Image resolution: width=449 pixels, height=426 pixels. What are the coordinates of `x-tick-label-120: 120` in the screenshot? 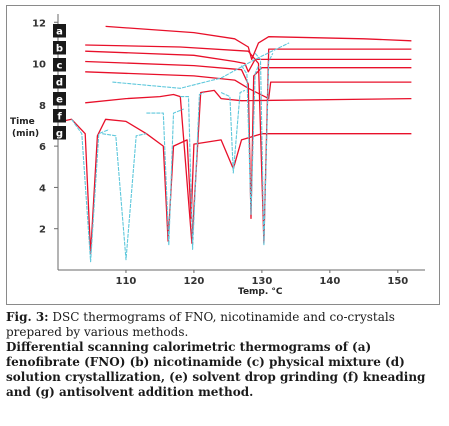 It's located at (193, 281).